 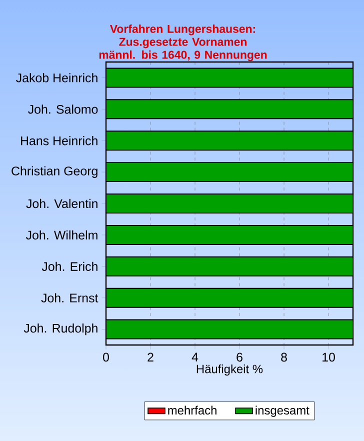 What do you see at coordinates (69, 297) in the screenshot?
I see `y-tick-label: Joh. Ernst` at bounding box center [69, 297].